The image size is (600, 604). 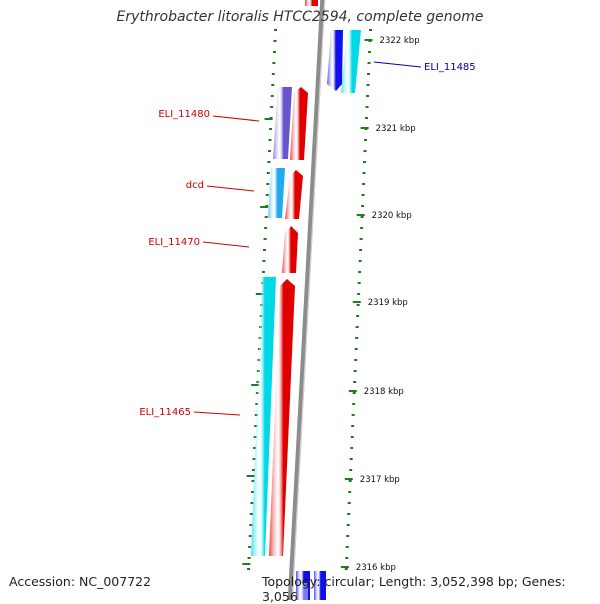 What do you see at coordinates (282, 123) in the screenshot?
I see `gene-eli11480-purple` at bounding box center [282, 123].